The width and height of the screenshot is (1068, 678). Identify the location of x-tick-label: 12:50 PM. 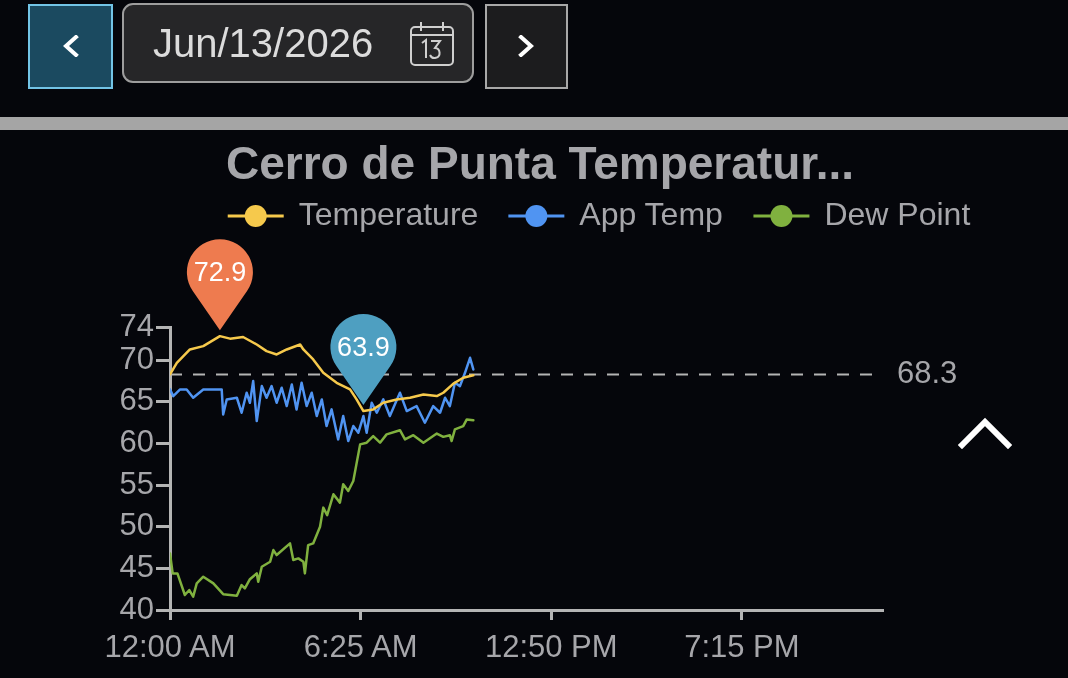
(551, 647).